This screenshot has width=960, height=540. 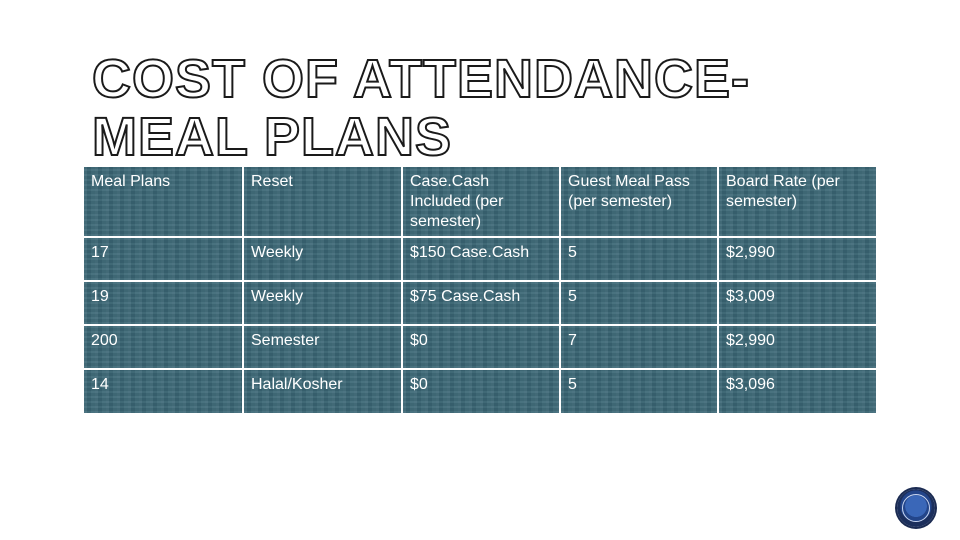 I want to click on cell-meal-plan: 19, so click(x=164, y=303).